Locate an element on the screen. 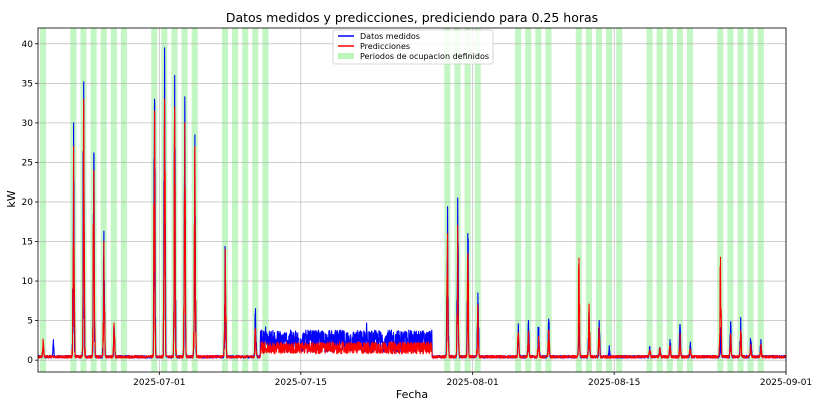  legend-label-predicted: Predicciones is located at coordinates (385, 46).